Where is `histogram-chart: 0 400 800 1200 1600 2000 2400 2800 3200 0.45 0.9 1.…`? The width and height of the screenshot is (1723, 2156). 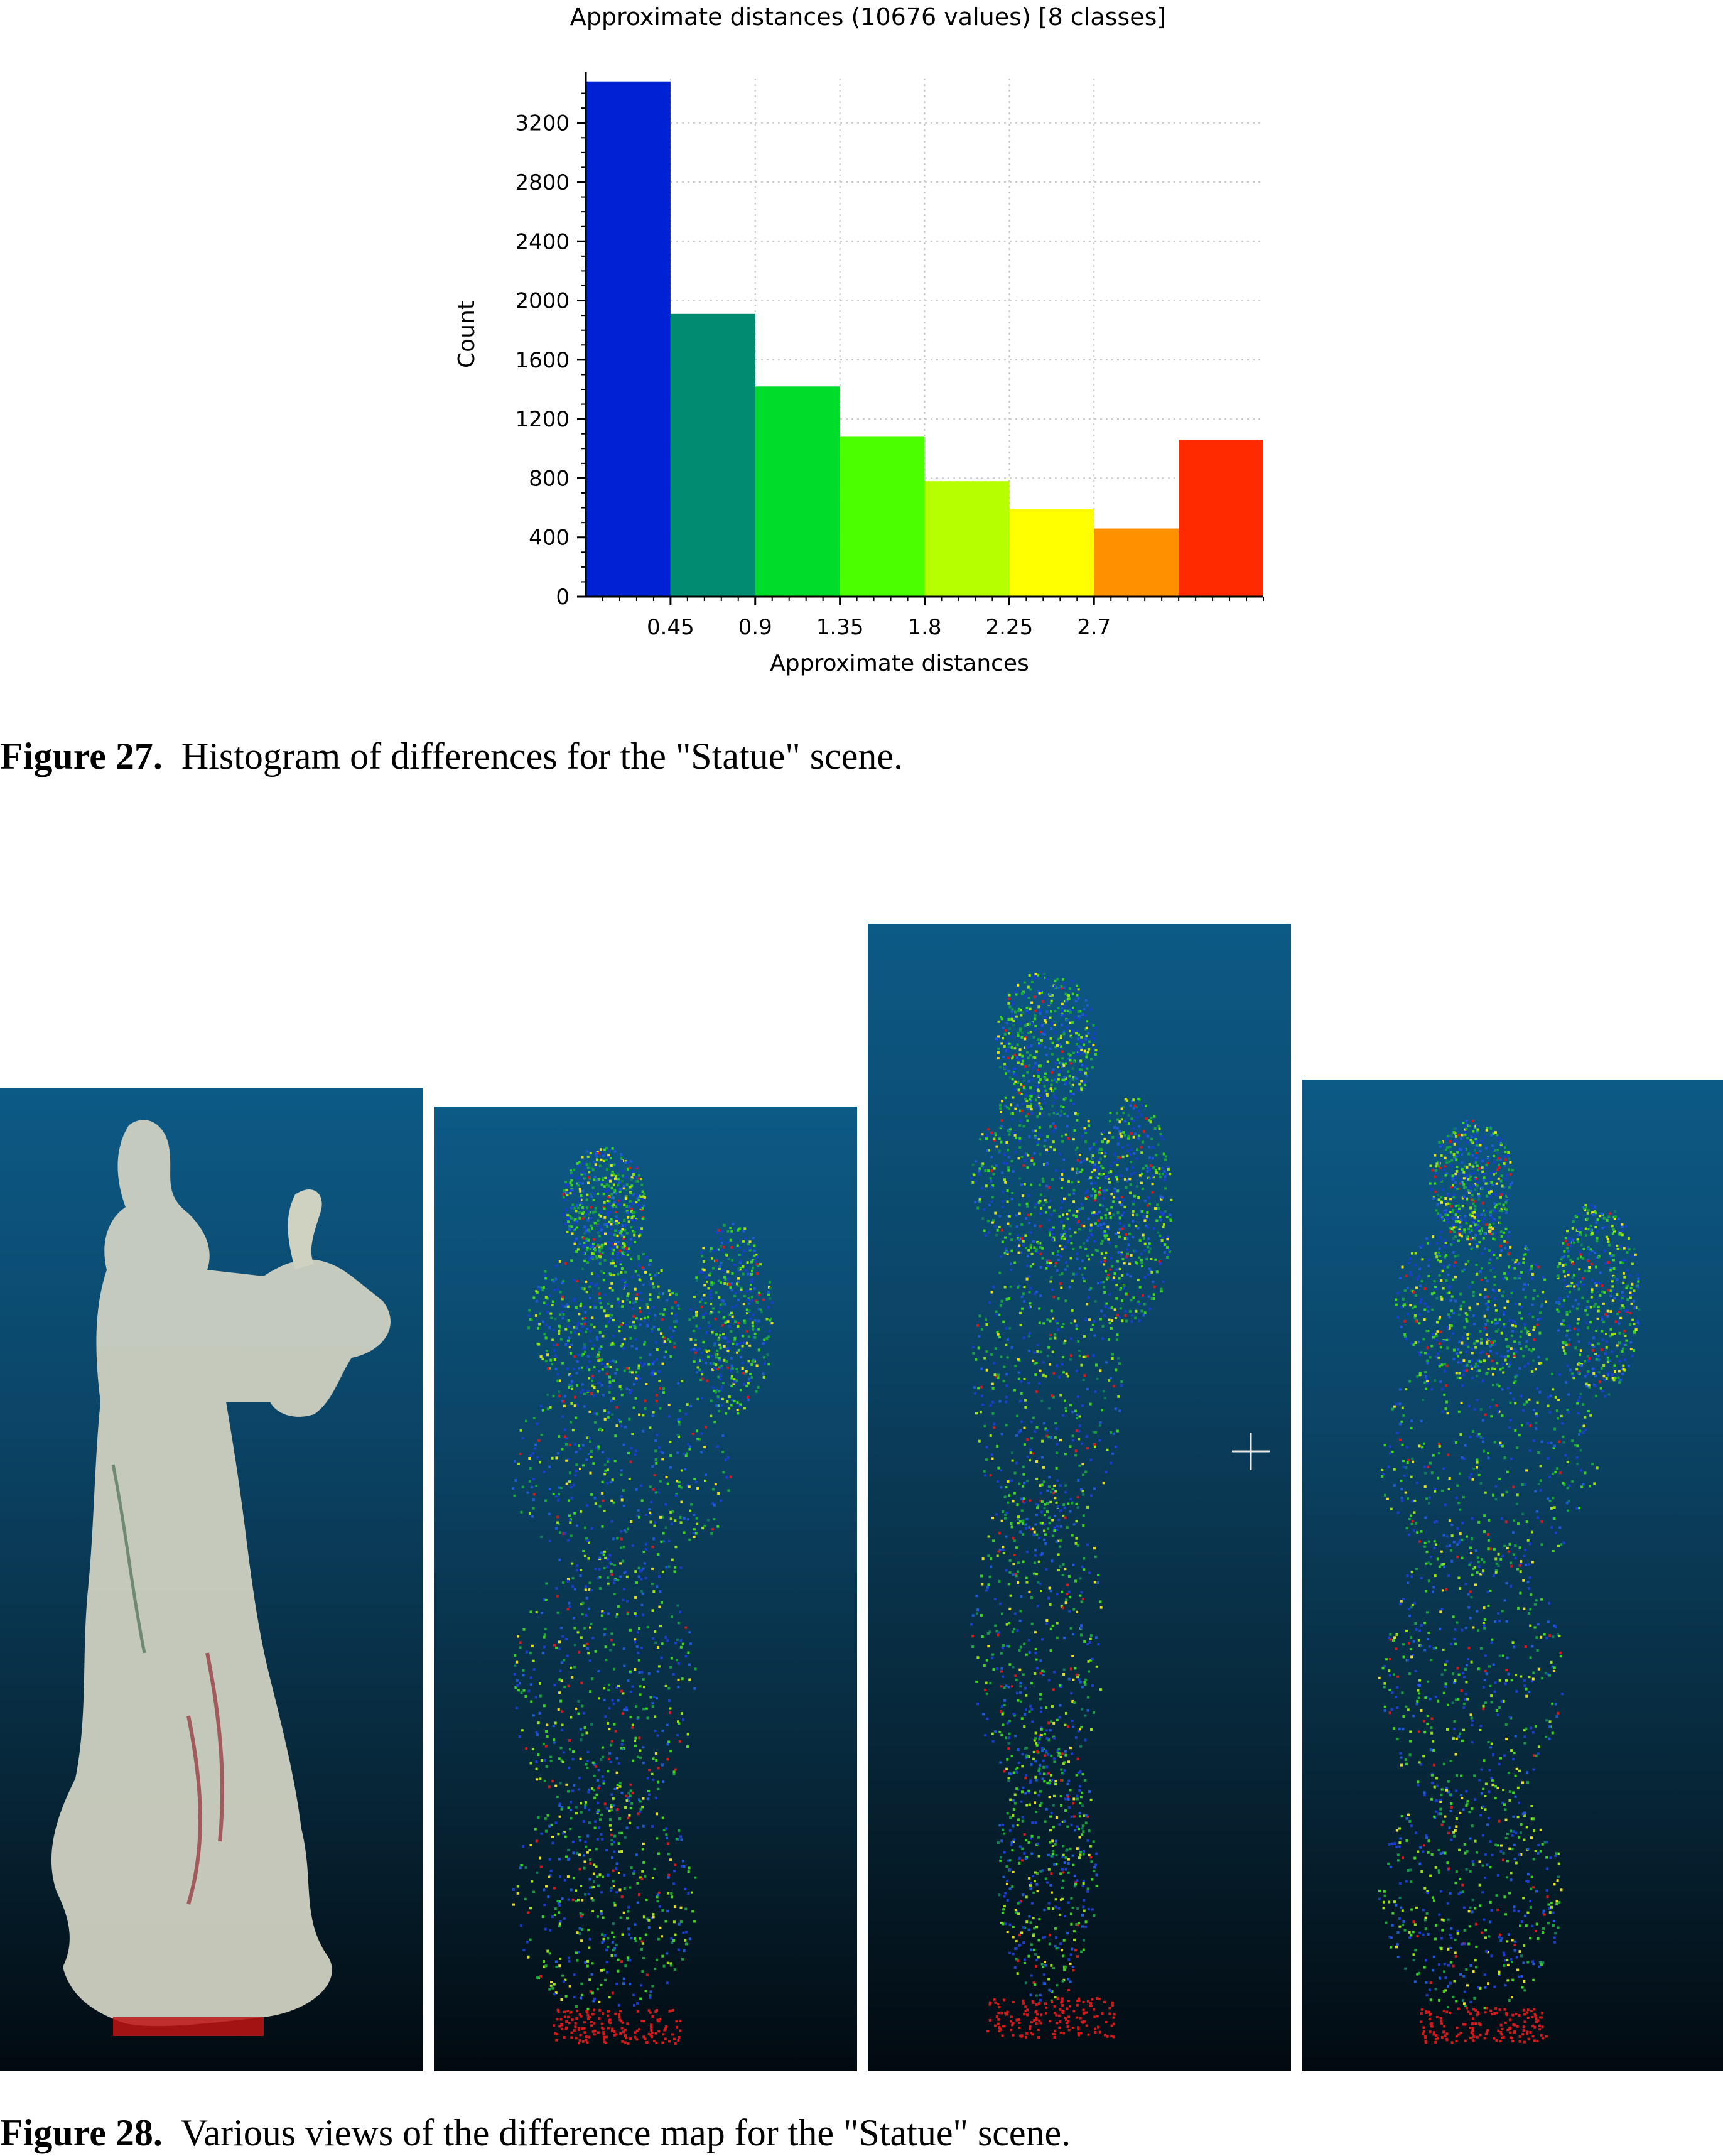 histogram-chart: 0 400 800 1200 1600 2000 2400 2800 3200 0.45 0.9 1.… is located at coordinates (859, 339).